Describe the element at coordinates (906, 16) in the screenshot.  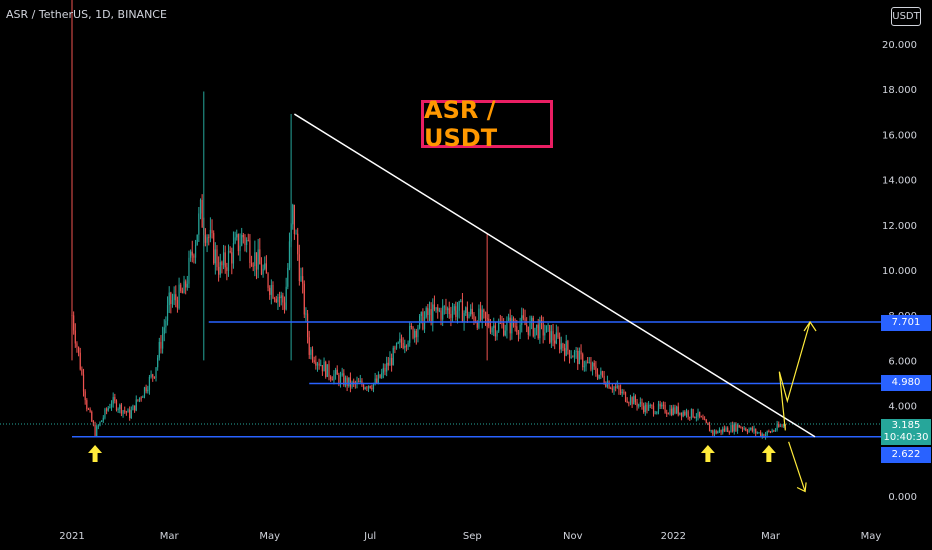
I see `currency-button: USDT` at that location.